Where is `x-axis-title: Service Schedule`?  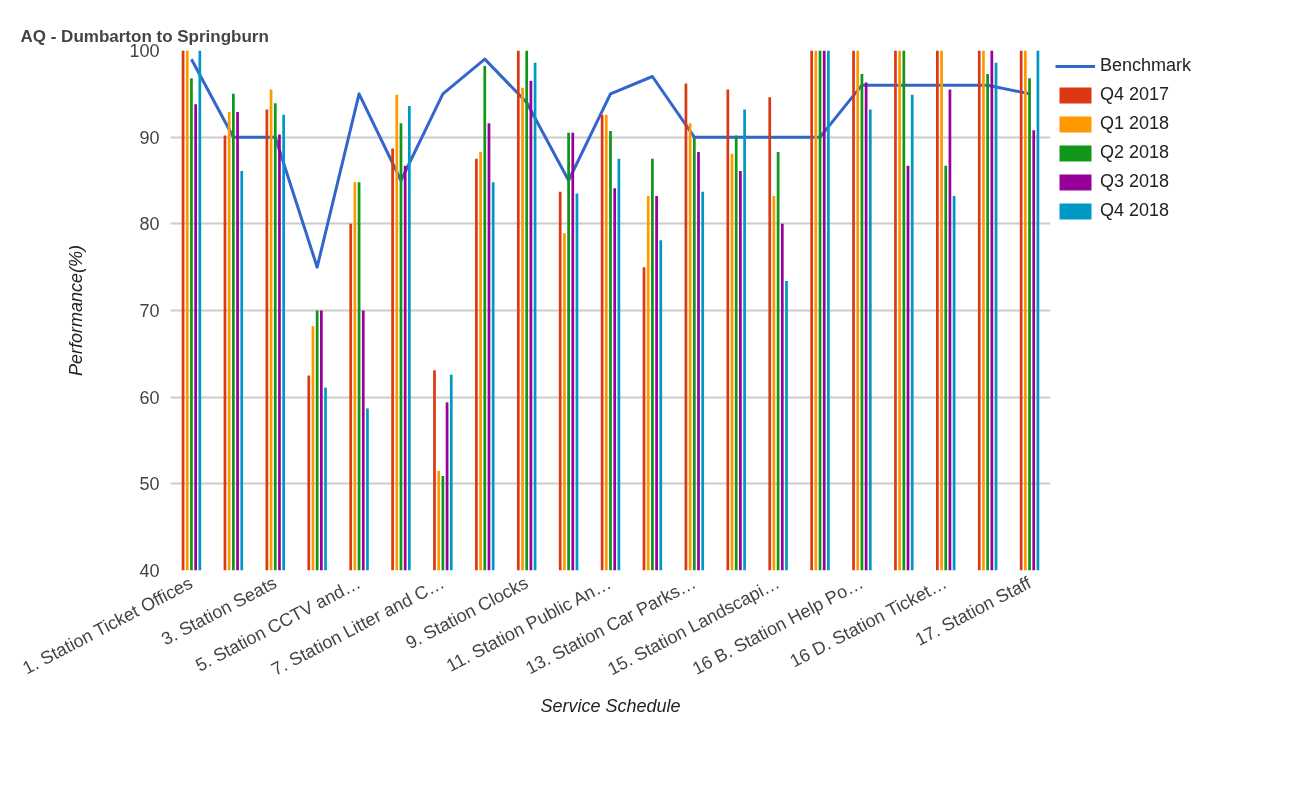 x-axis-title: Service Schedule is located at coordinates (610, 706).